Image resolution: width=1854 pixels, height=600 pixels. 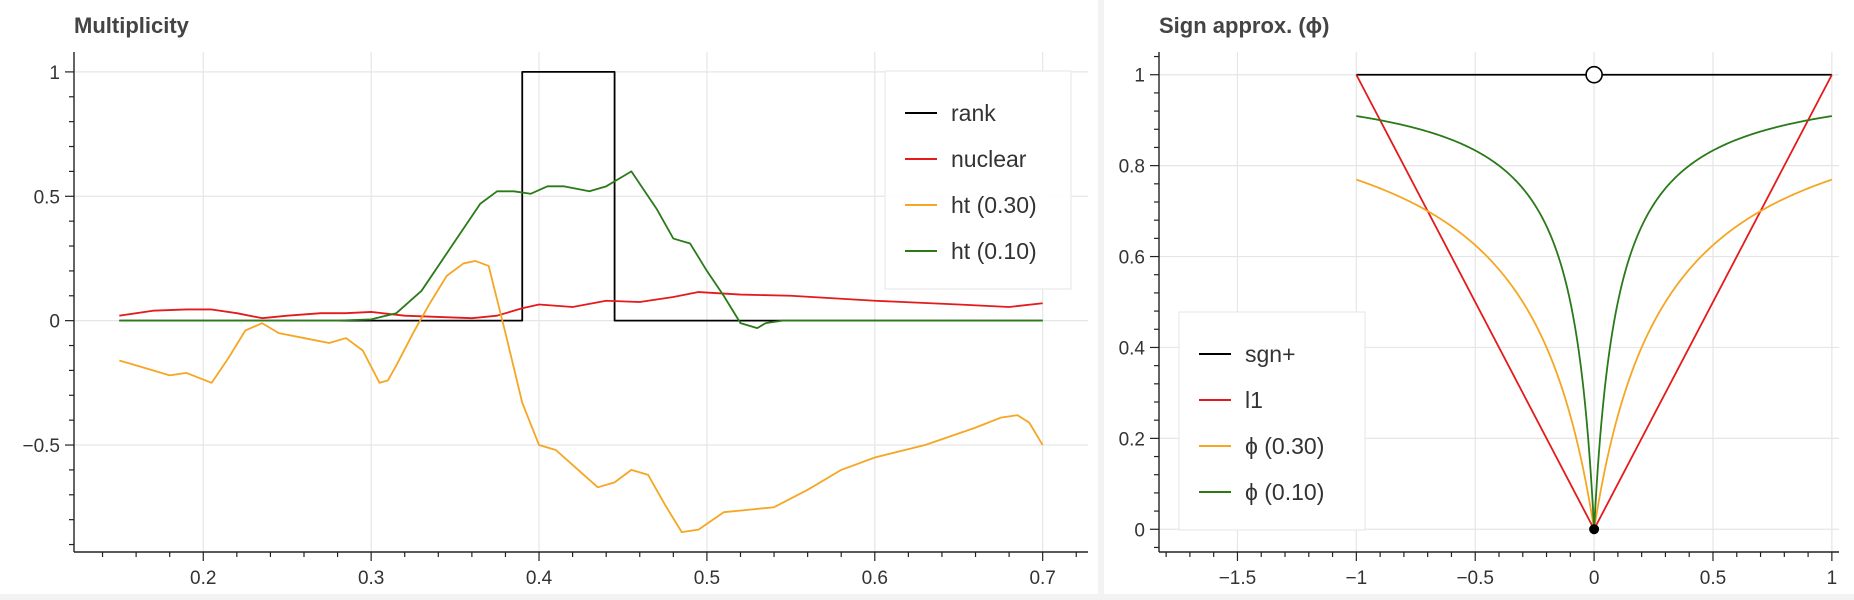 What do you see at coordinates (1238, 578) in the screenshot?
I see `x-tick-label: −1.5` at bounding box center [1238, 578].